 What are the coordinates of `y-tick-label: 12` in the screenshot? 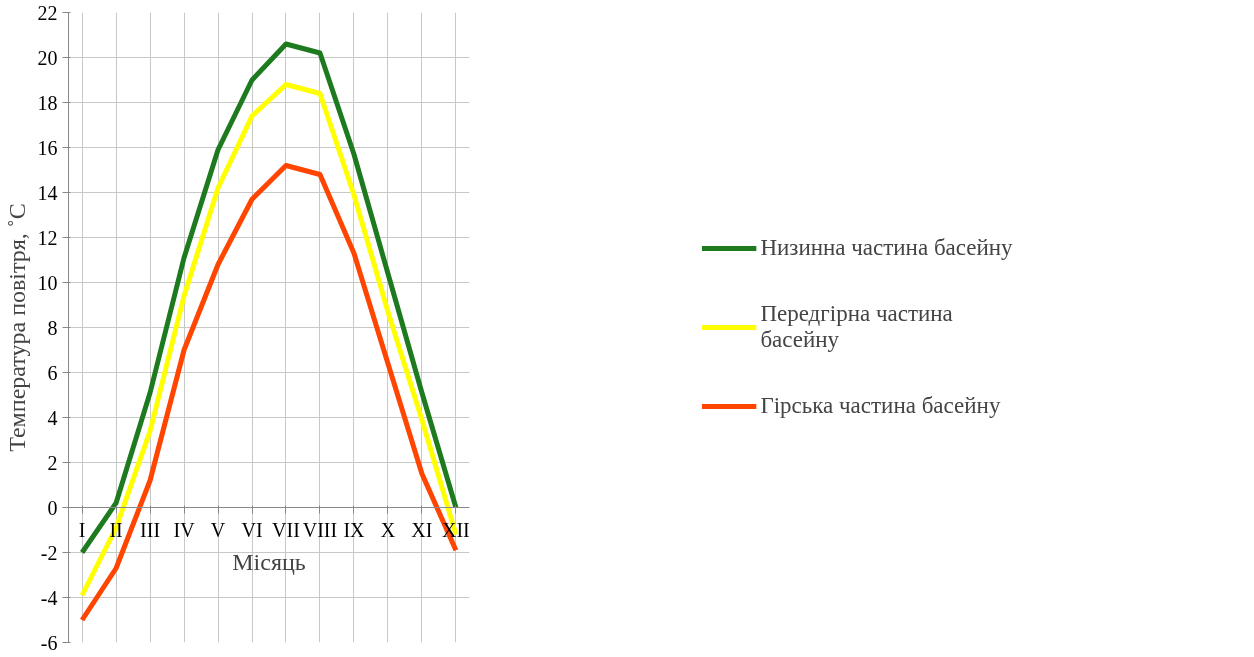 It's located at (47, 237).